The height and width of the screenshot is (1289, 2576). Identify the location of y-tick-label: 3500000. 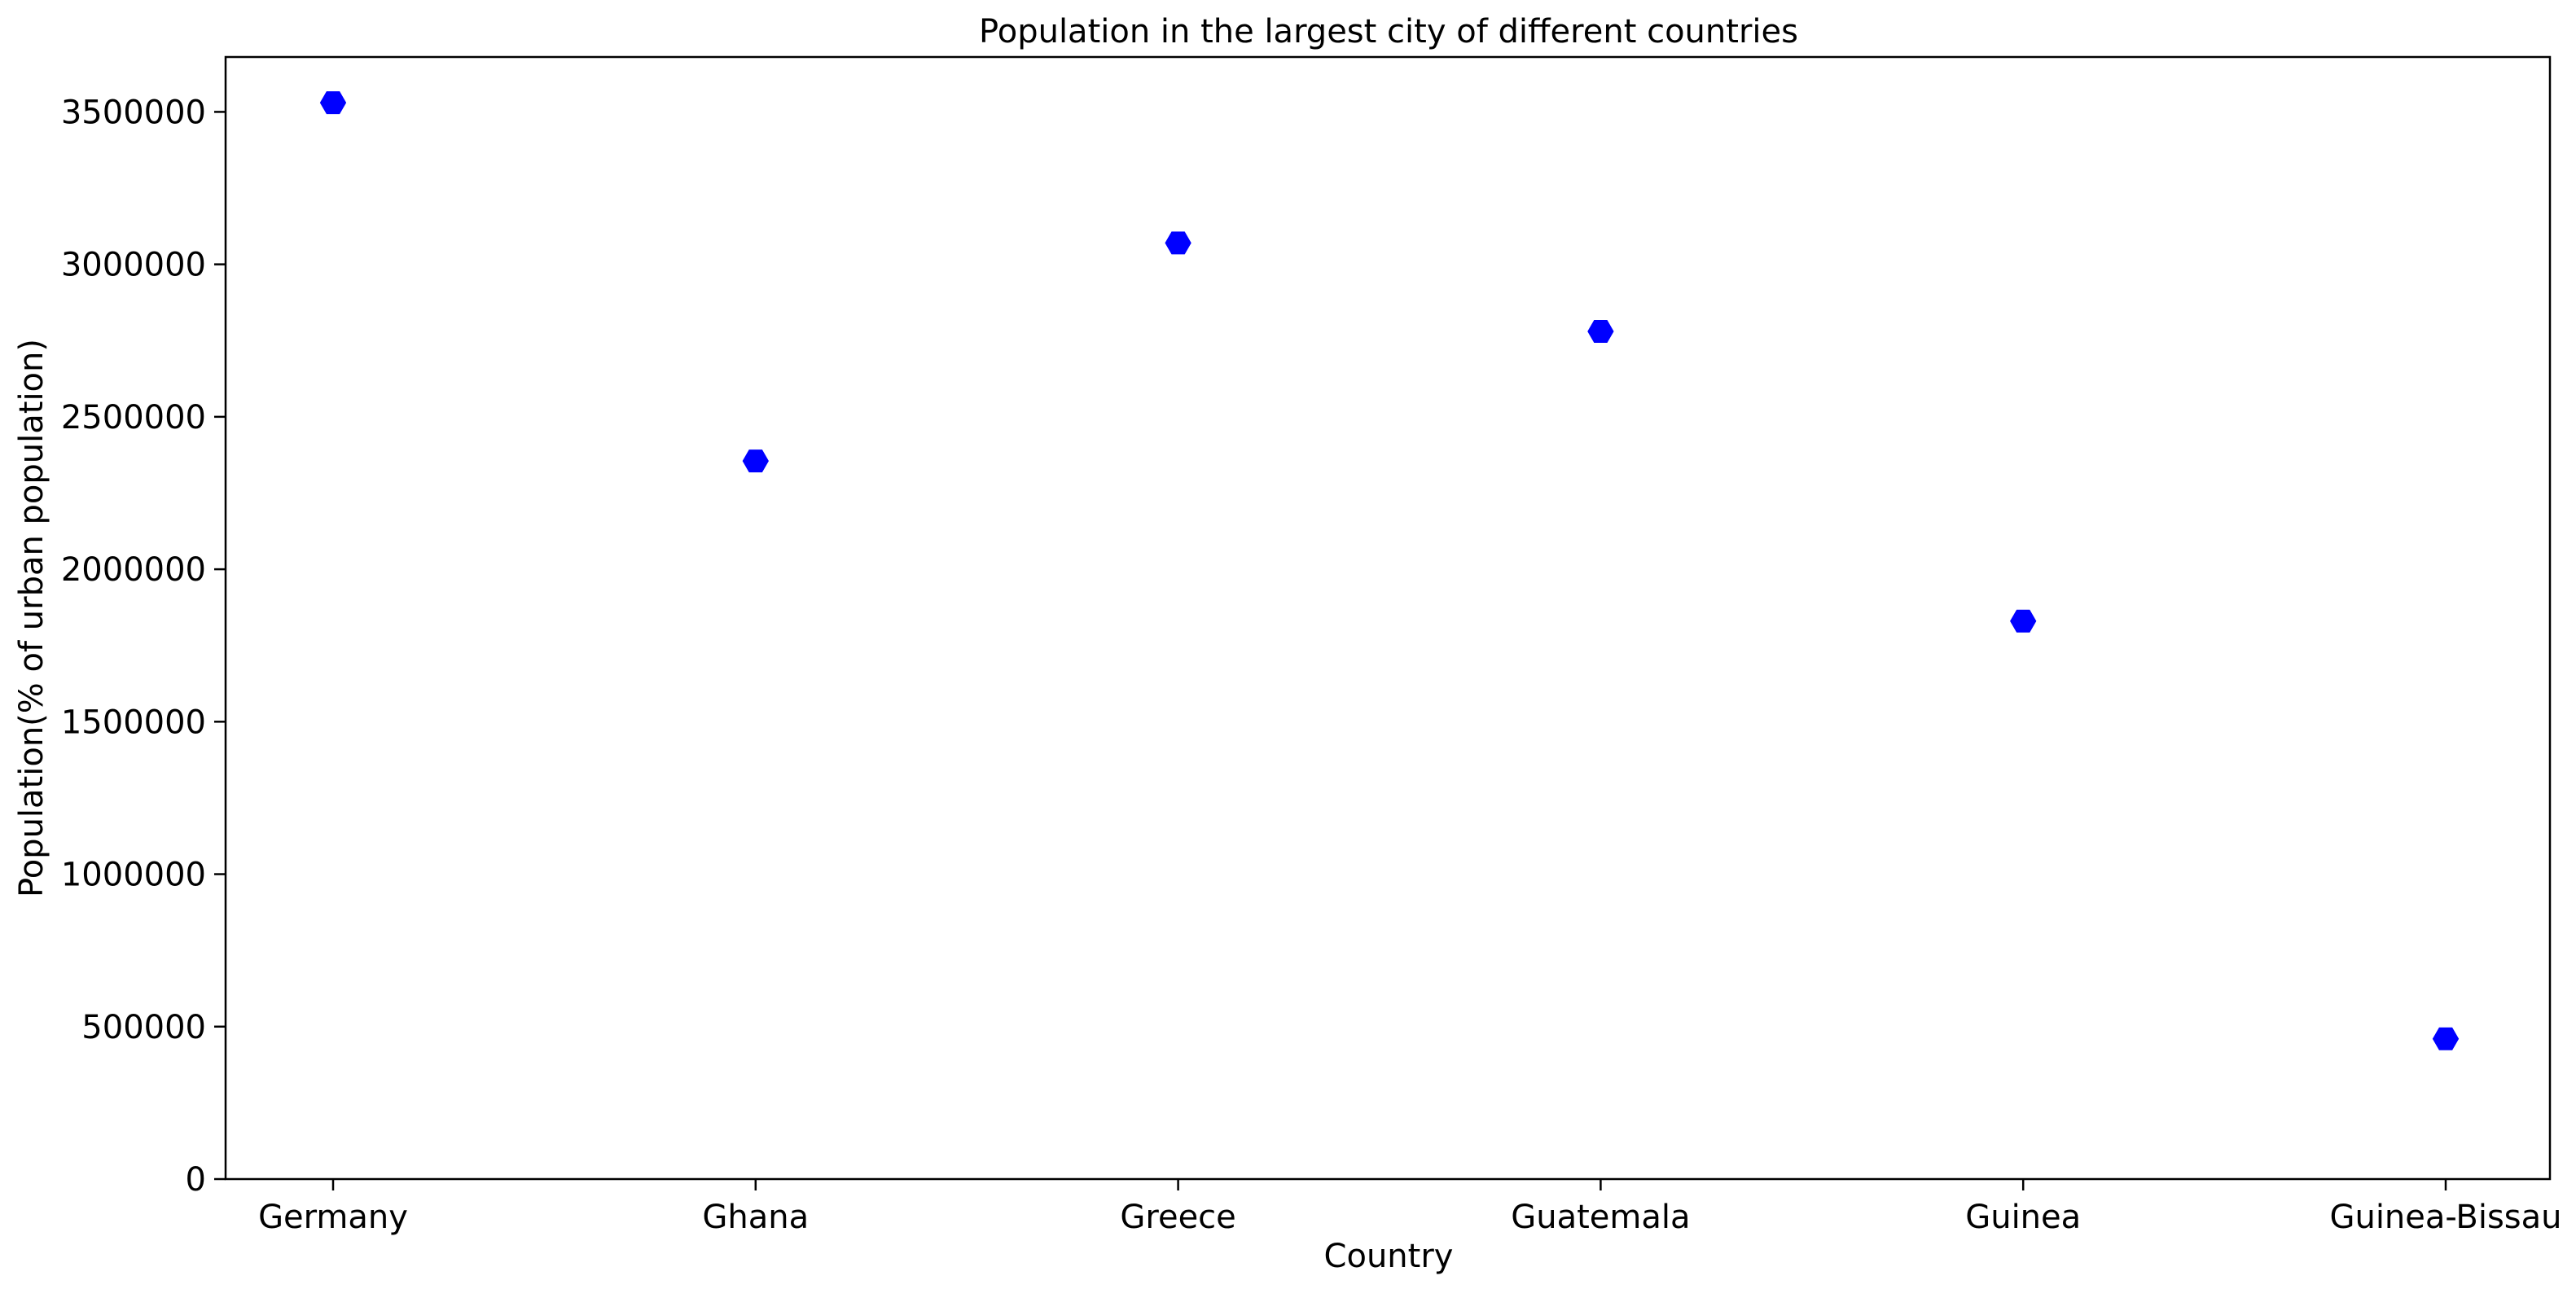
(133, 112).